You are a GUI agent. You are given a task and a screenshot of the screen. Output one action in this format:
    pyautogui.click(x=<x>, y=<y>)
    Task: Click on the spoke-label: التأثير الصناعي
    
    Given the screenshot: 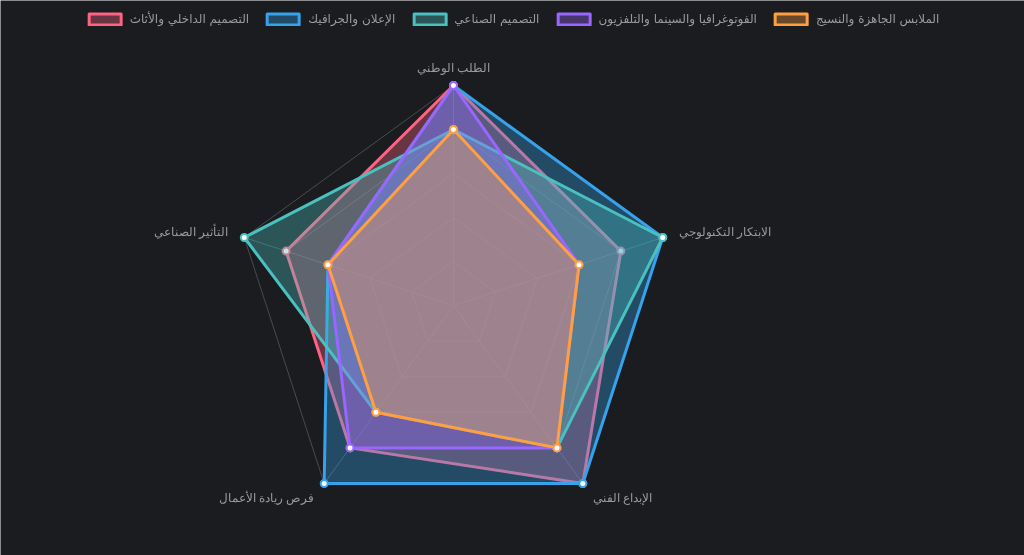 What is the action you would take?
    pyautogui.click(x=190, y=231)
    